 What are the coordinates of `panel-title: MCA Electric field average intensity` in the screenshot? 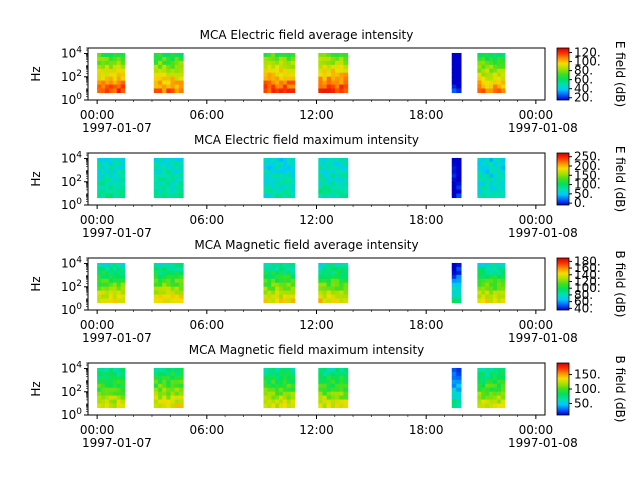 It's located at (307, 35).